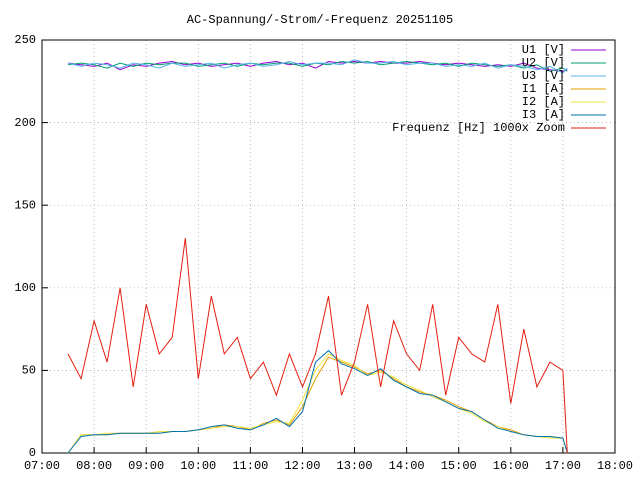 This screenshot has width=640, height=480. What do you see at coordinates (615, 466) in the screenshot?
I see `x-tick-label: 18:00` at bounding box center [615, 466].